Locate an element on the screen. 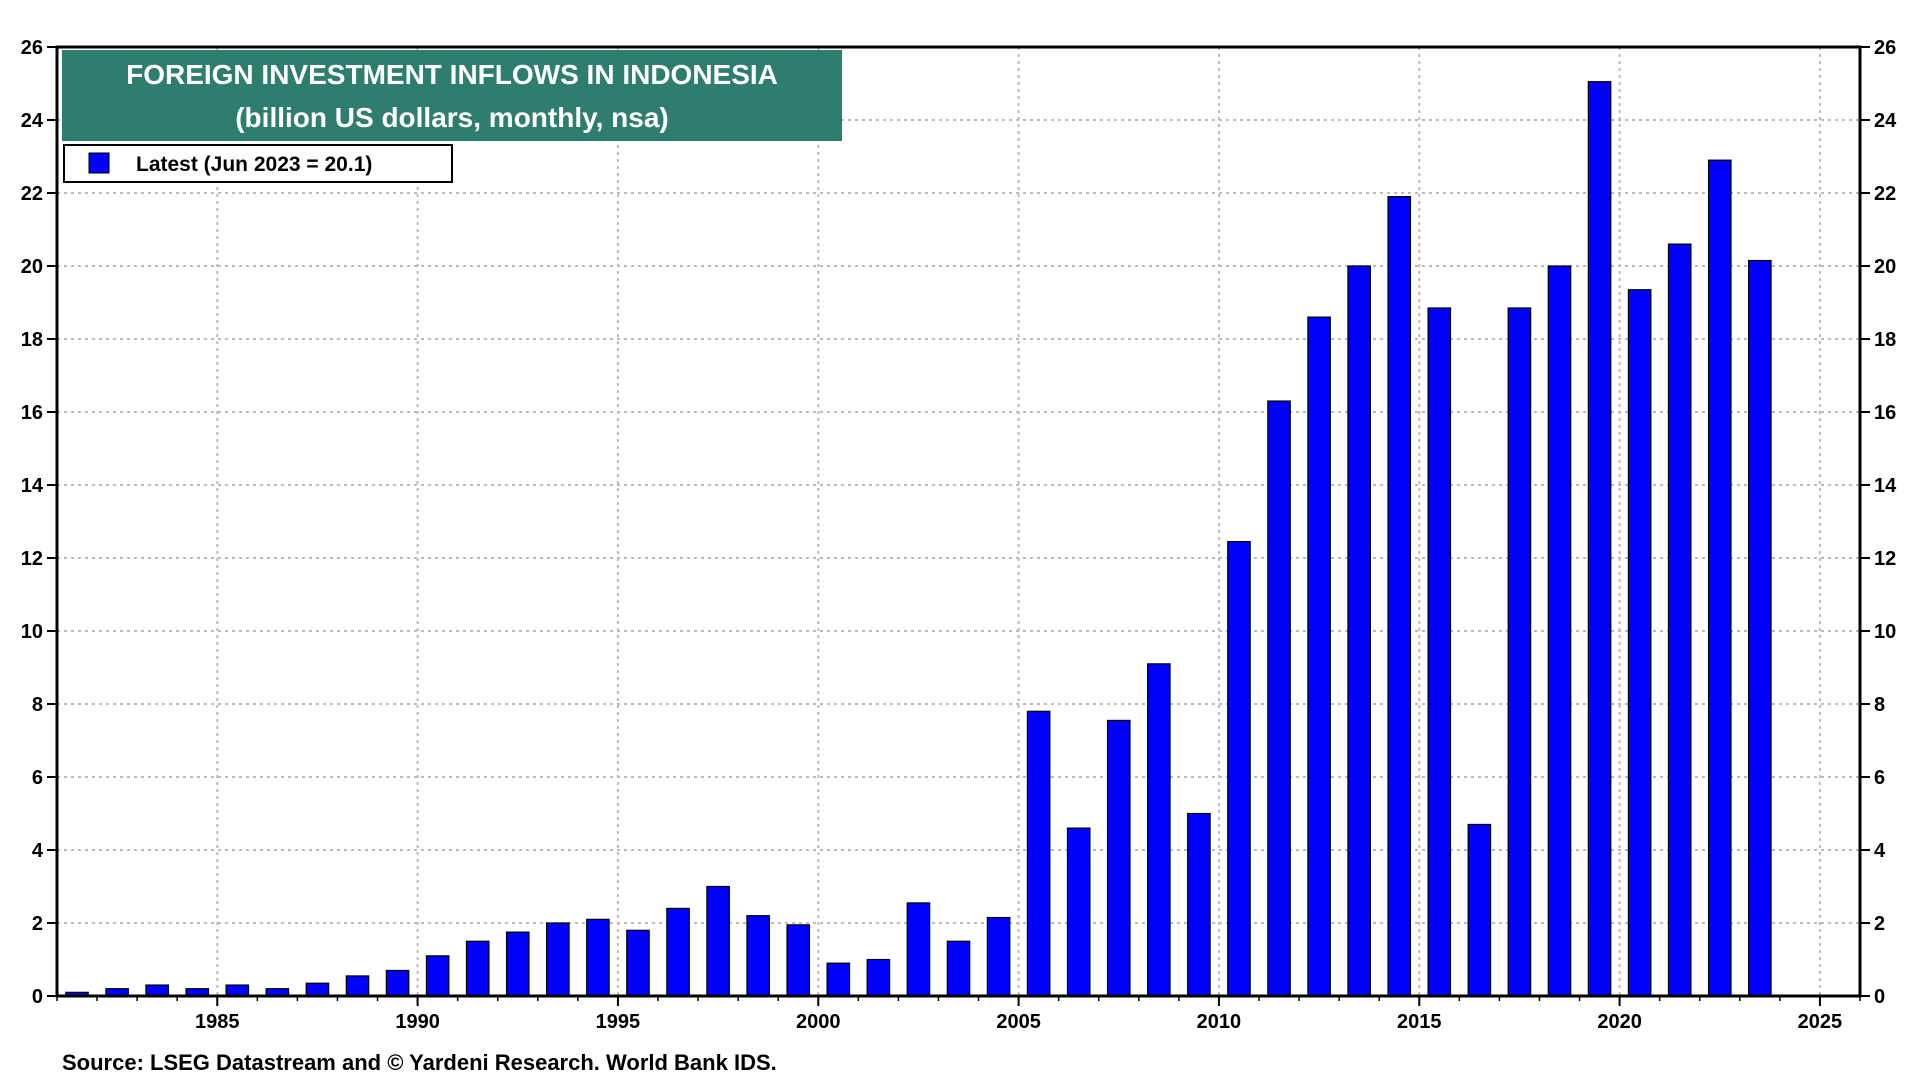  x-tick-label: 2000 is located at coordinates (818, 1022).